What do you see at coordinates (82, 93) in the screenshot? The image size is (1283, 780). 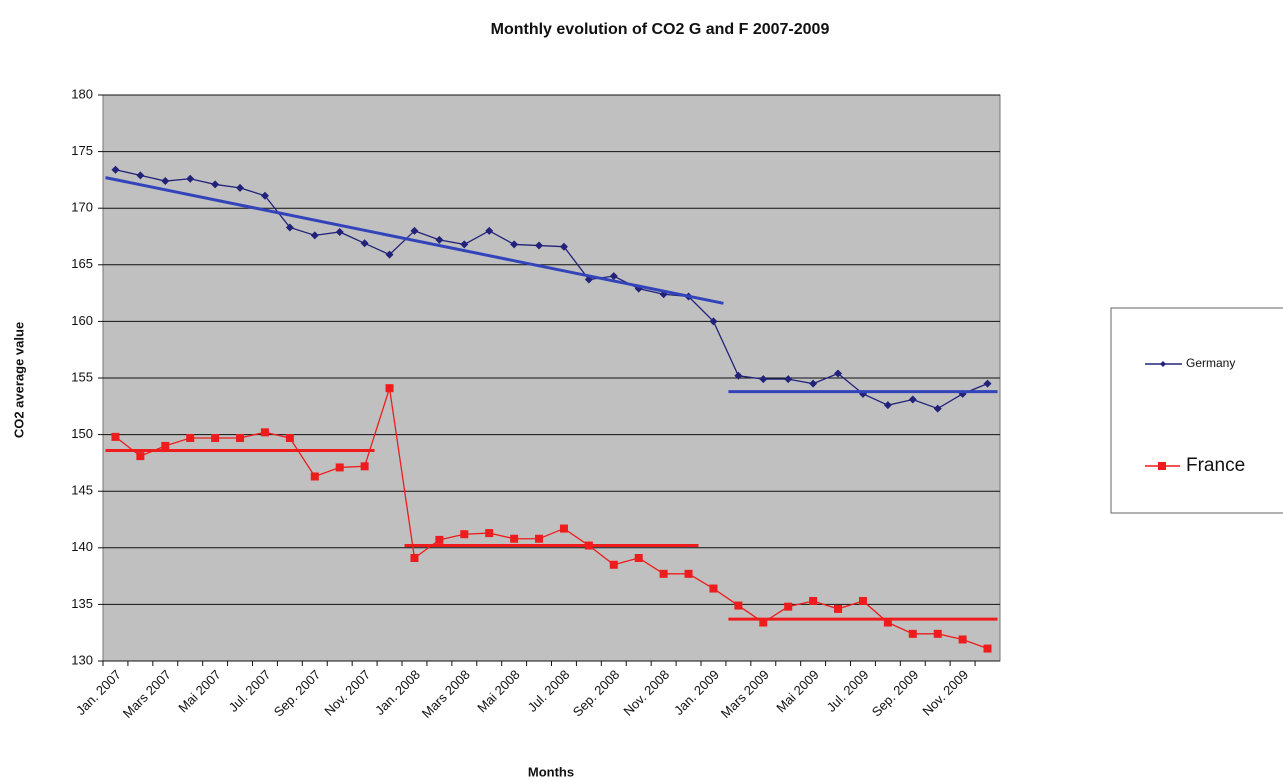 I see `y-tick-label: 180` at bounding box center [82, 93].